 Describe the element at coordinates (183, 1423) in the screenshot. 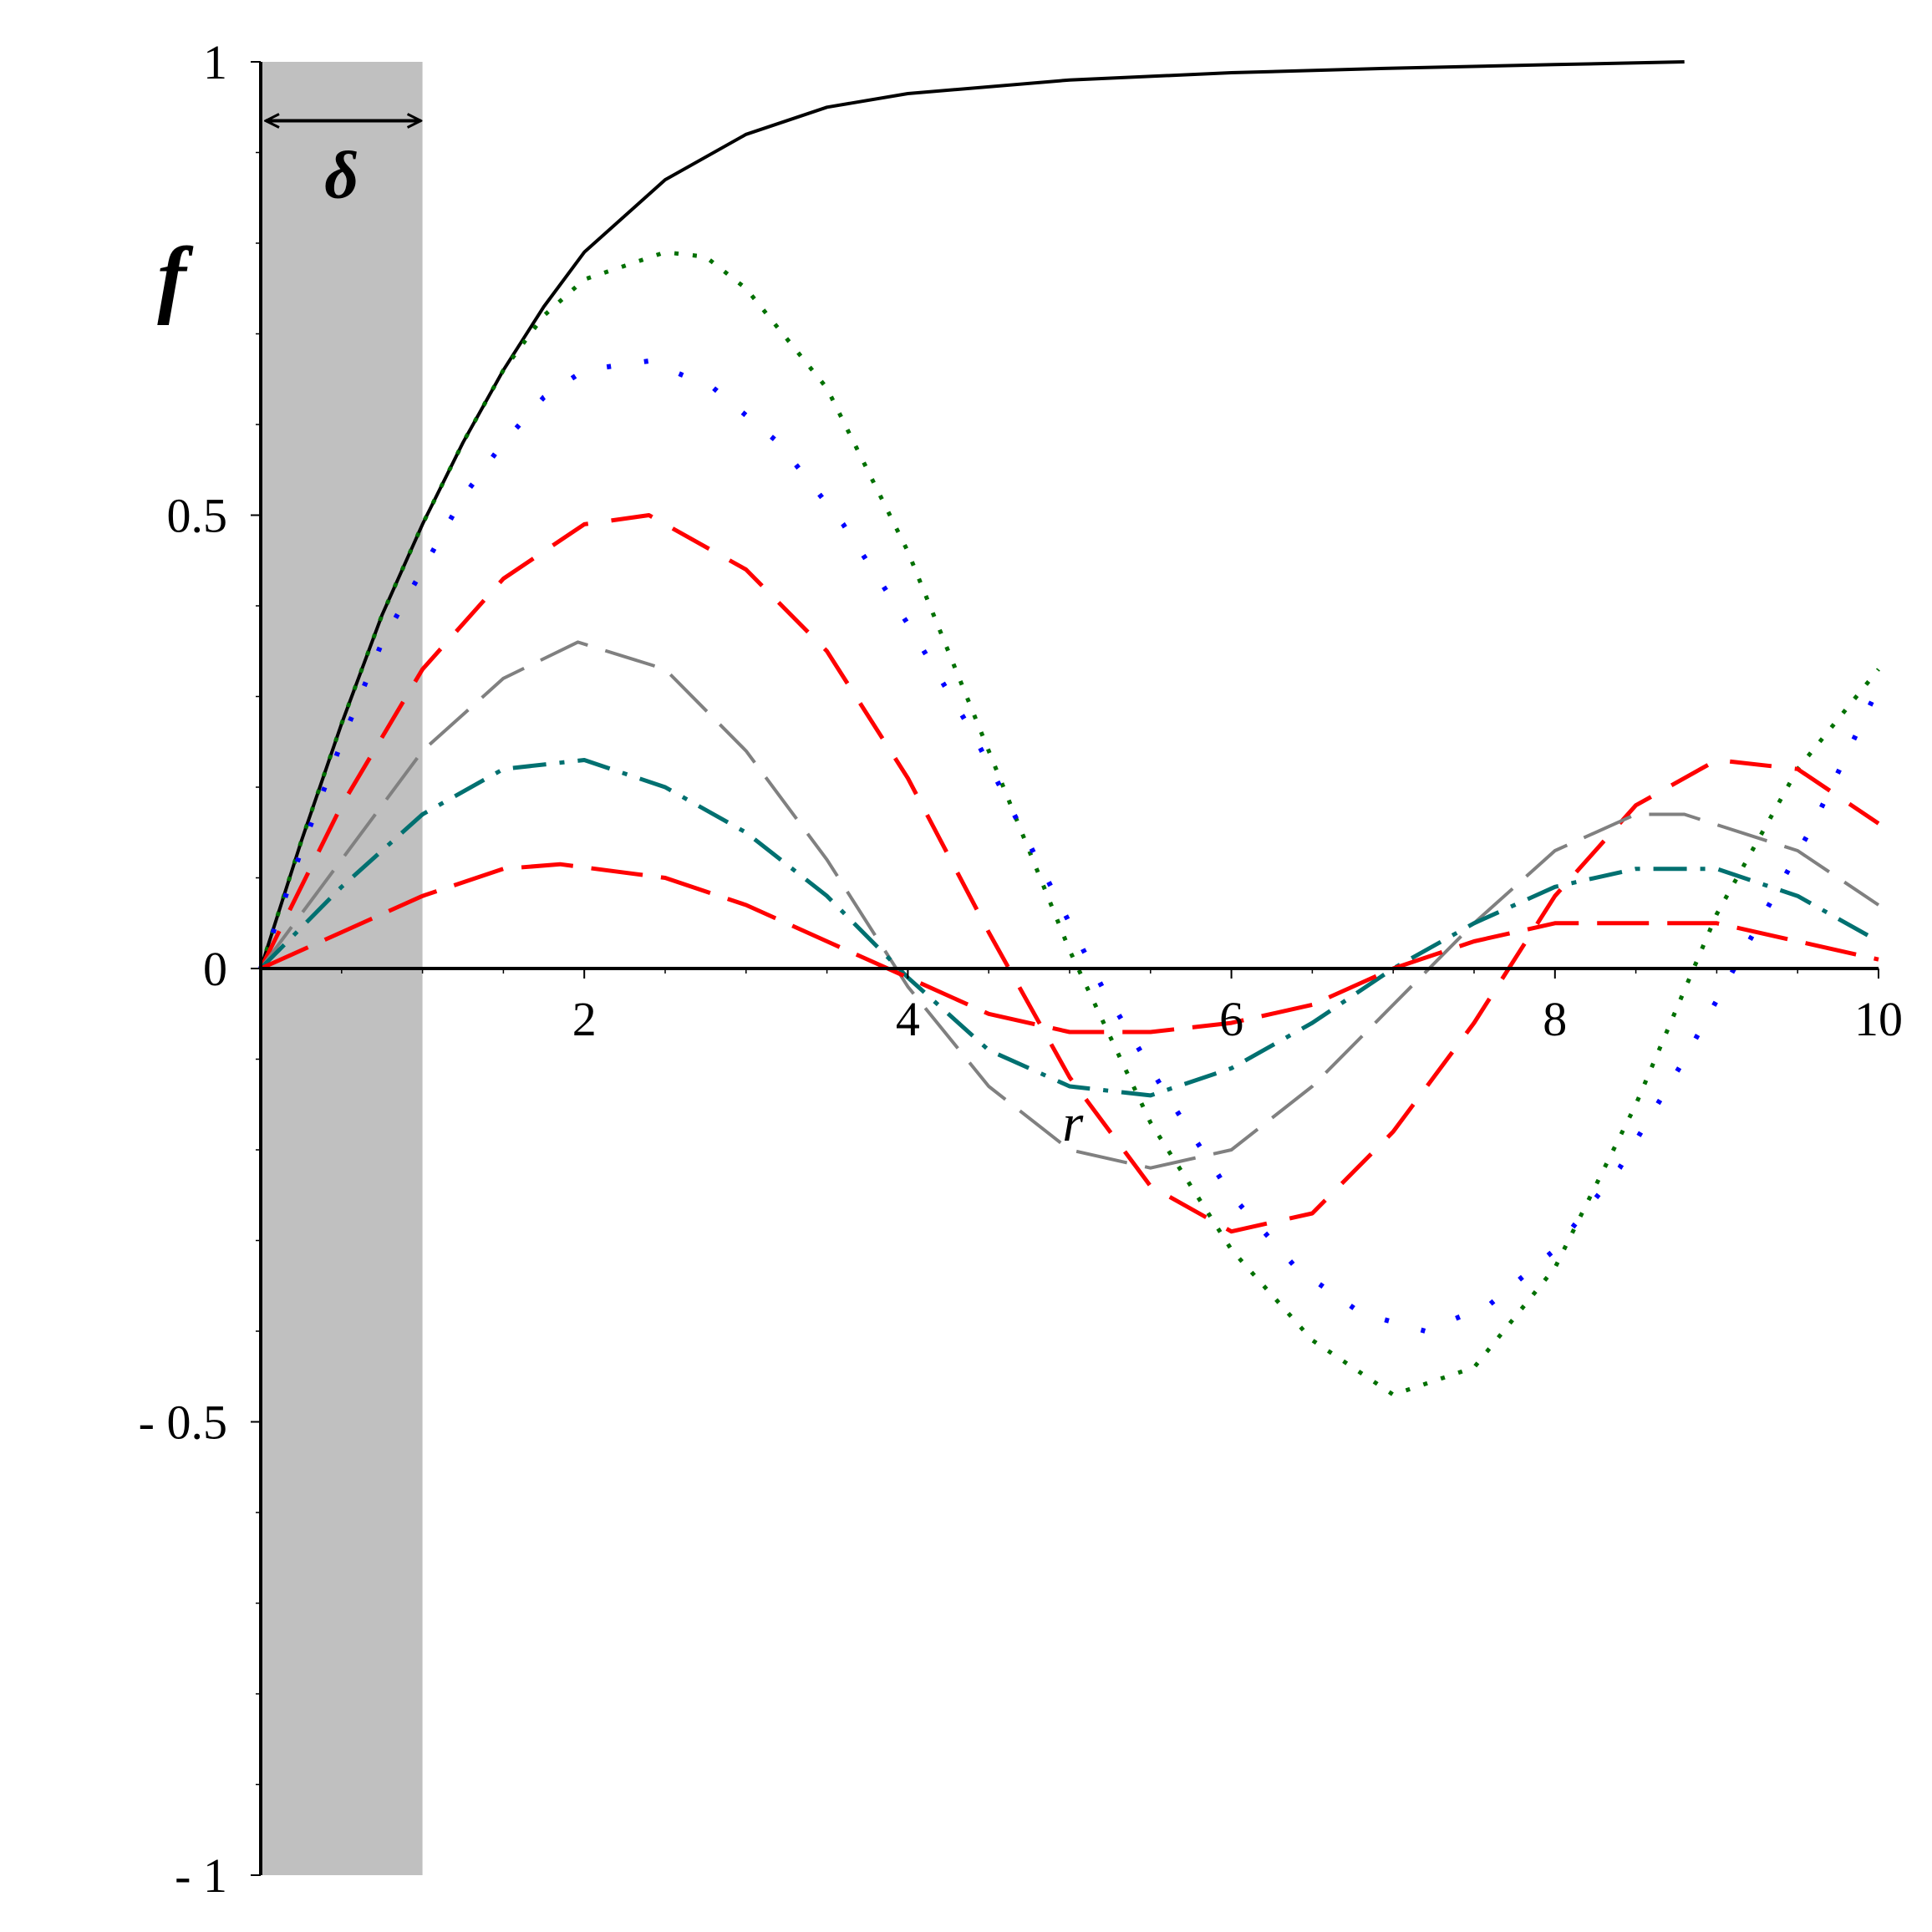

I see `y-tick-label: - 0.5` at that location.